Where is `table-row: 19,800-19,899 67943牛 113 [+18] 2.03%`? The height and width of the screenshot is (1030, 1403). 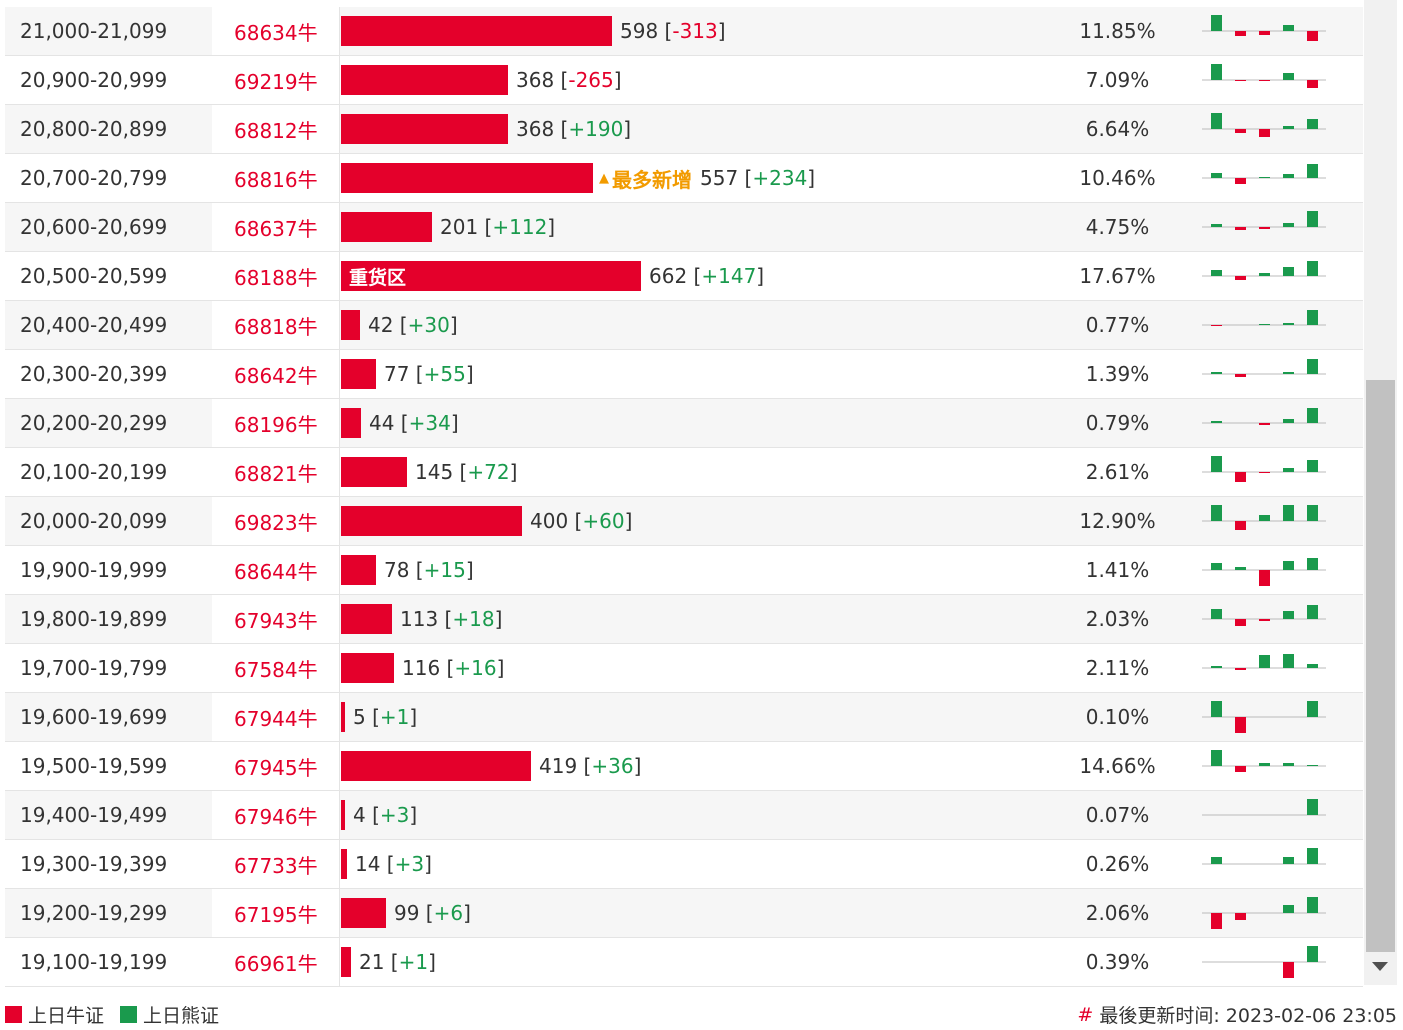
table-row: 19,800-19,899 67943牛 113 [+18] 2.03% is located at coordinates (684, 619).